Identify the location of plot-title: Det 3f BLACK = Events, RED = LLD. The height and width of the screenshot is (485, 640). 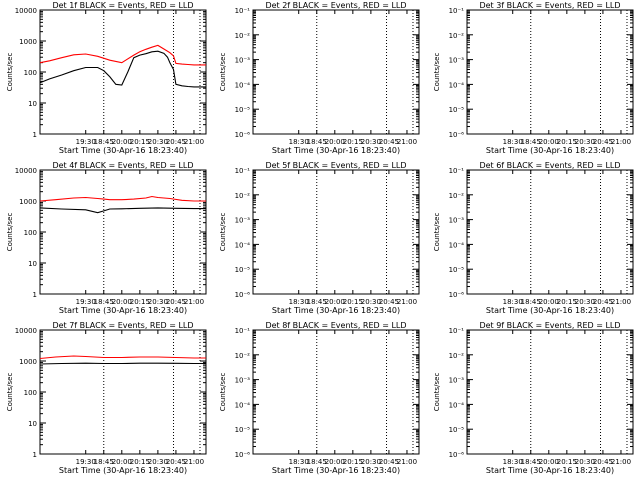
(549, 5).